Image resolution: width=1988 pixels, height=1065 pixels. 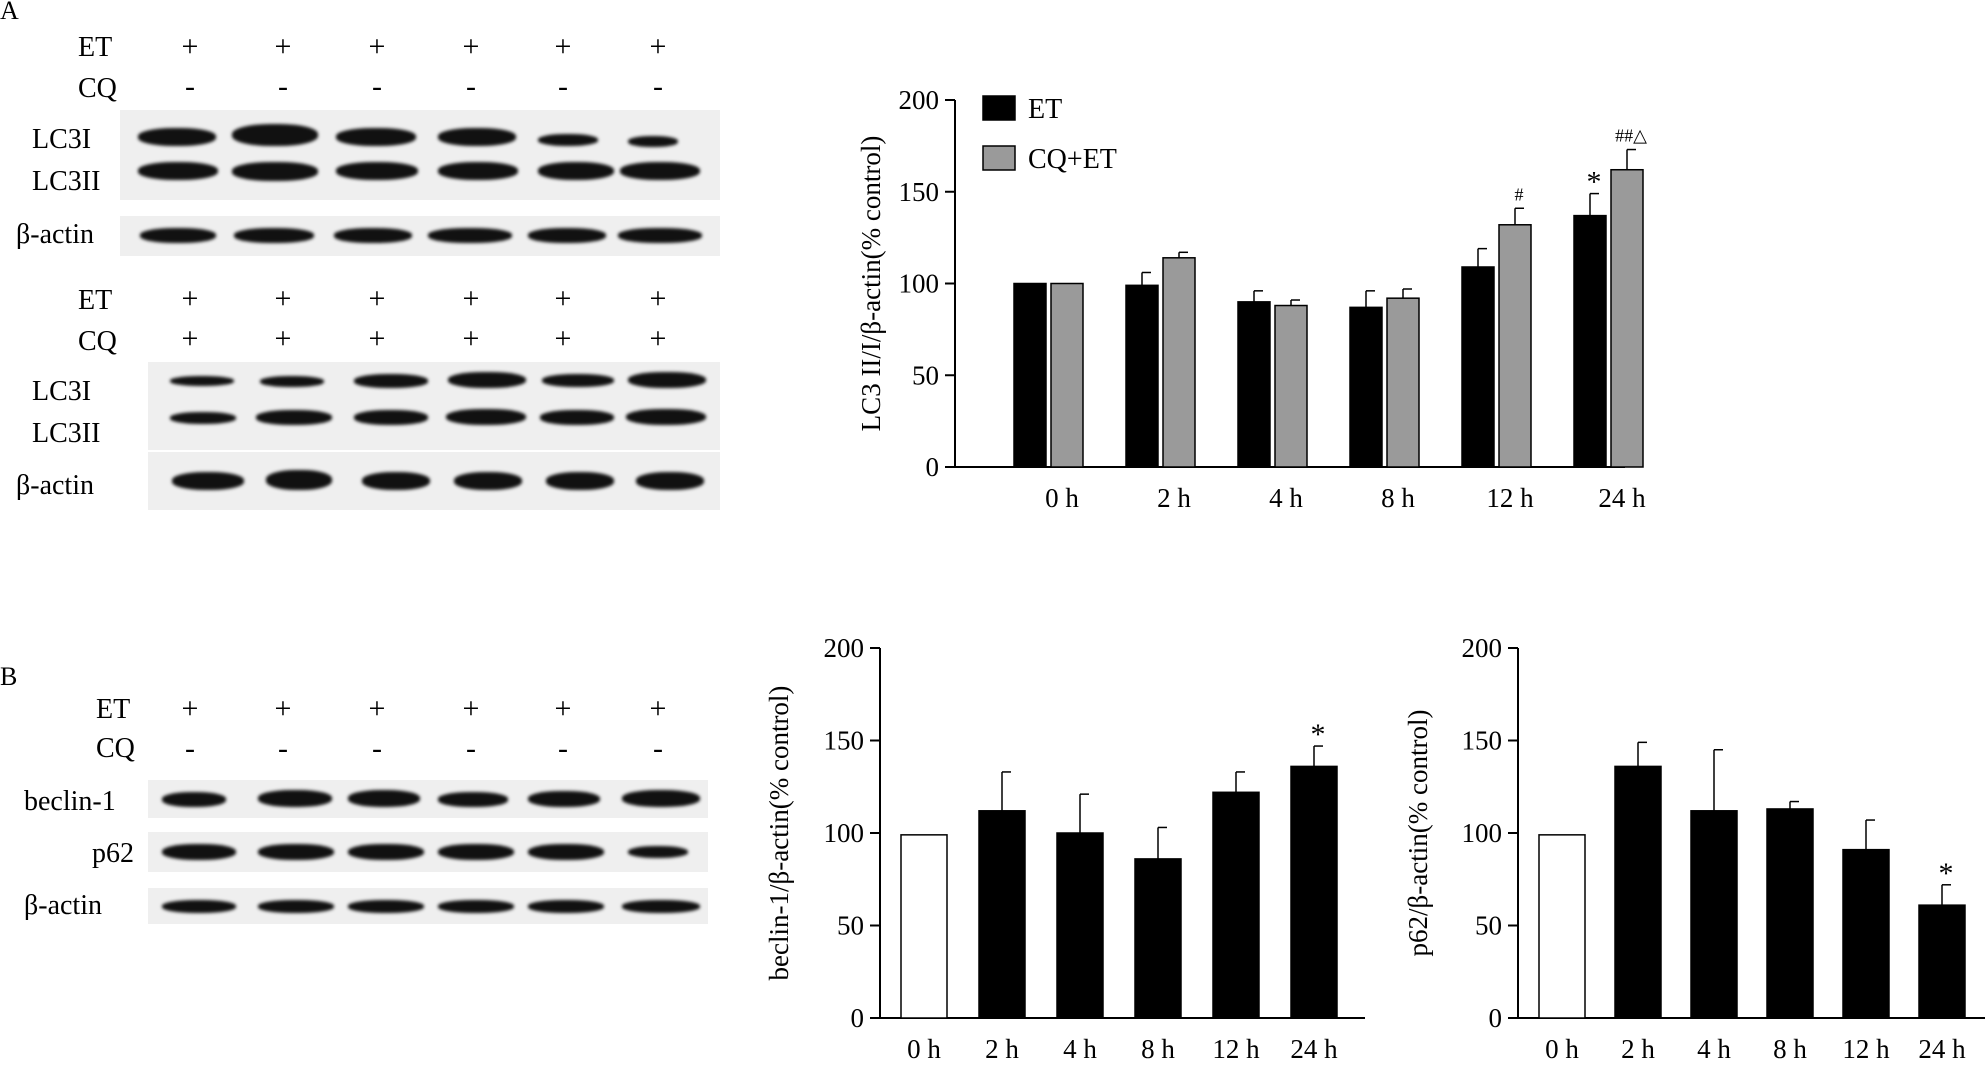 I want to click on panel-a-label: A, so click(x=9, y=12).